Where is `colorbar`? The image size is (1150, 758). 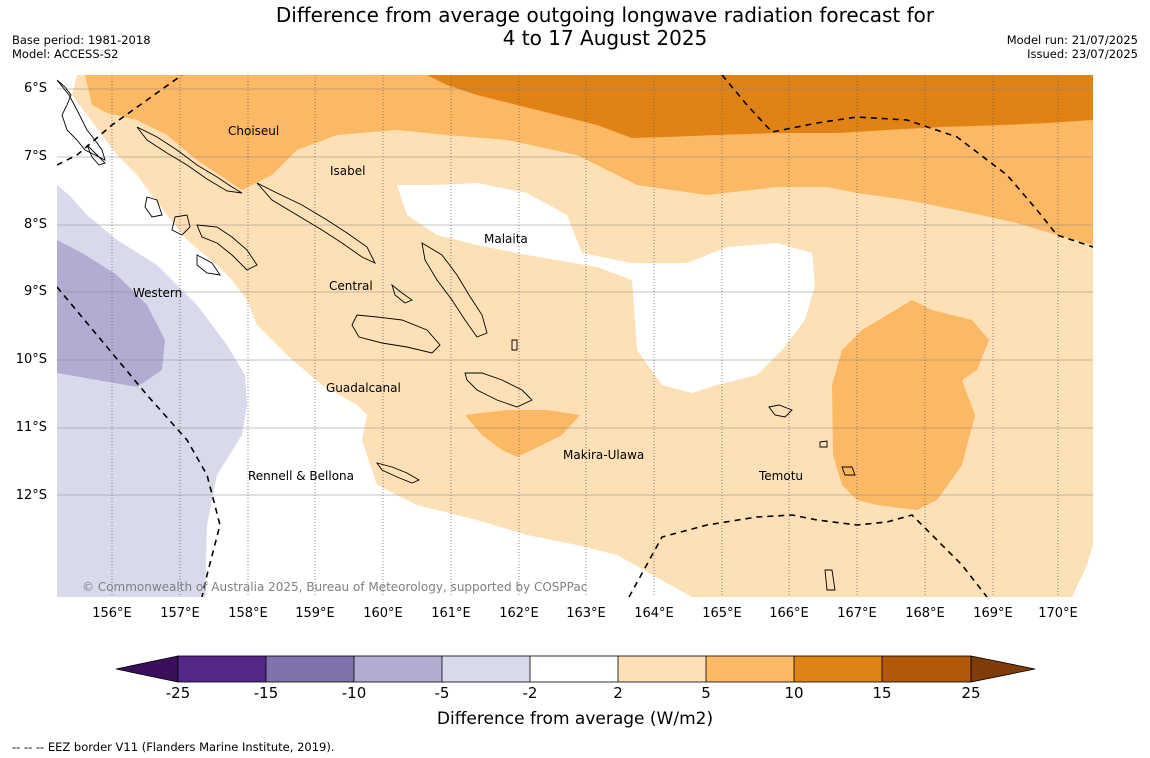
colorbar is located at coordinates (575, 669).